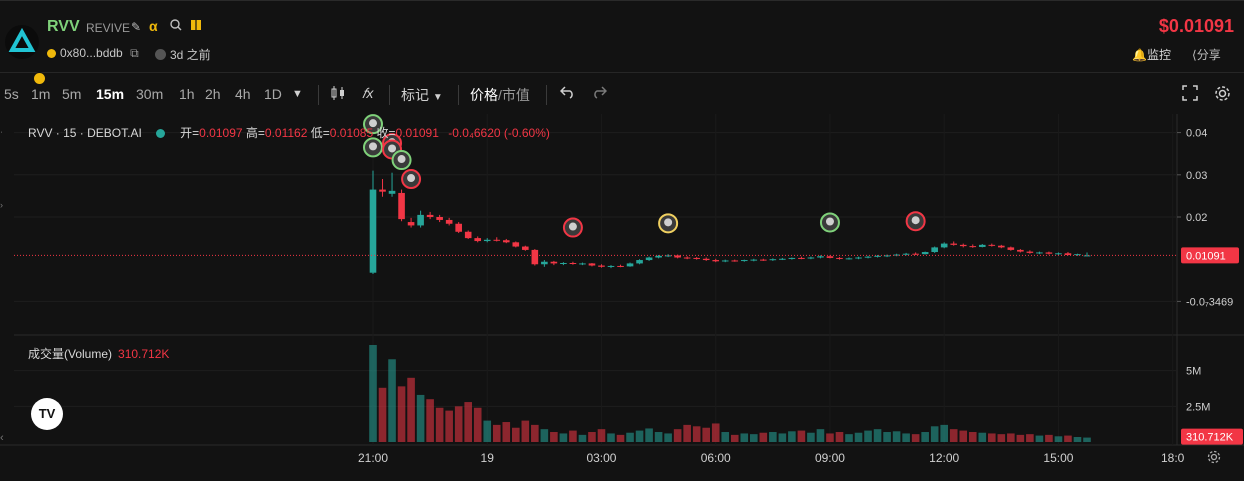 The image size is (1244, 481). Describe the element at coordinates (150, 94) in the screenshot. I see `timeframe-30m: 30m` at that location.